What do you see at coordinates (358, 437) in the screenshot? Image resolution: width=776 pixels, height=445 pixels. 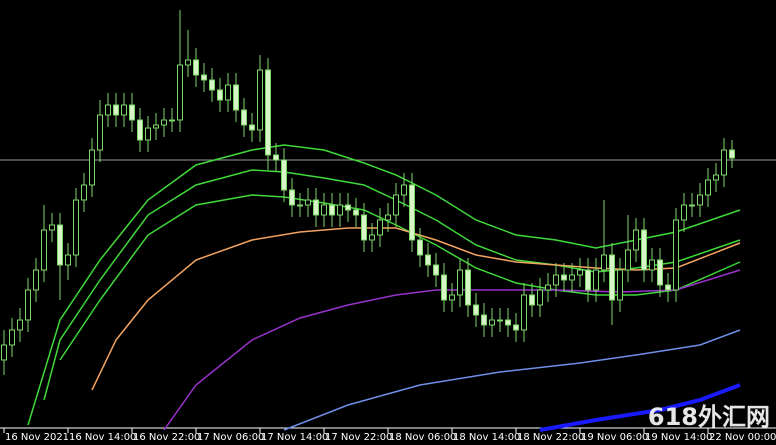 I see `x-tick-label: 17 Nov 22:00` at bounding box center [358, 437].